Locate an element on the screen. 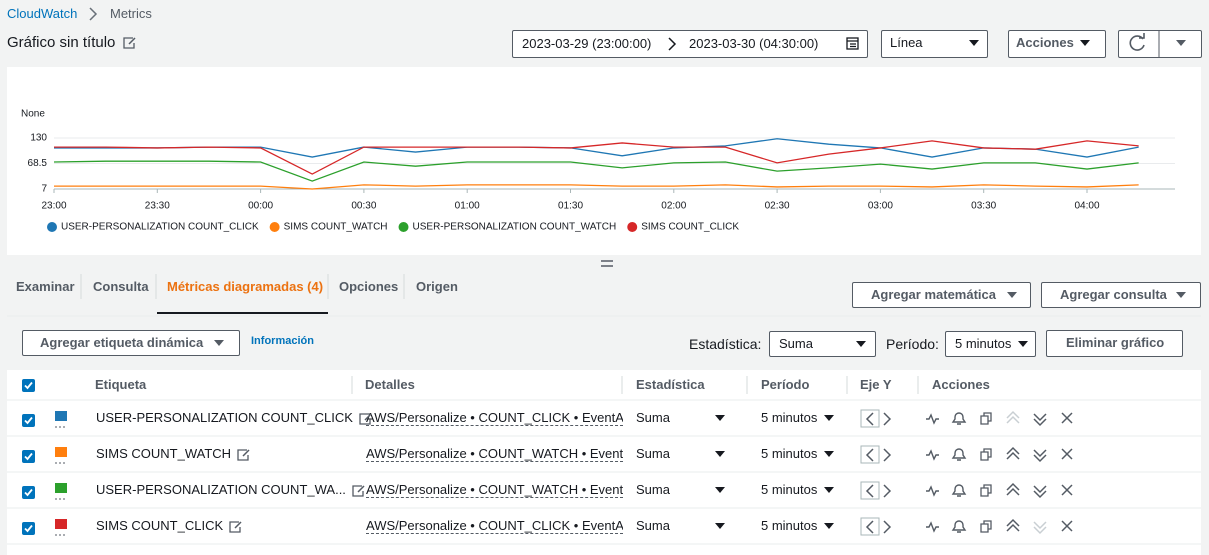 Image resolution: width=1209 pixels, height=555 pixels. dynamic-label-text: Agregar etiqueta dinámica is located at coordinates (122, 342).